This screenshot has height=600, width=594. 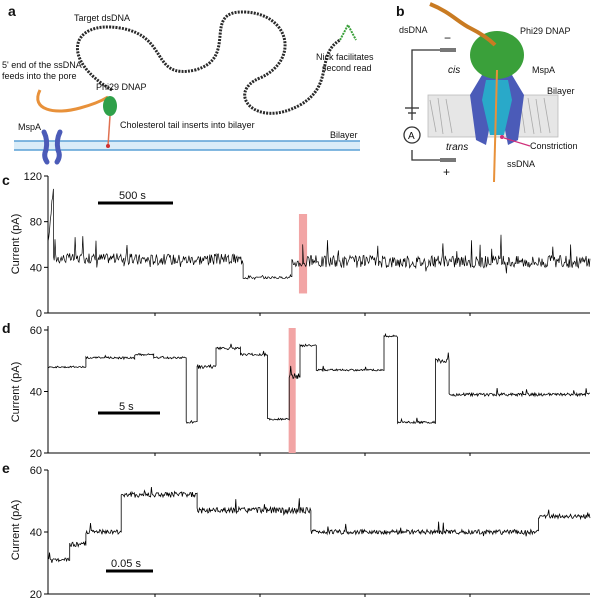 I want to click on label-dsdna-b: dsDNA, so click(x=413, y=30).